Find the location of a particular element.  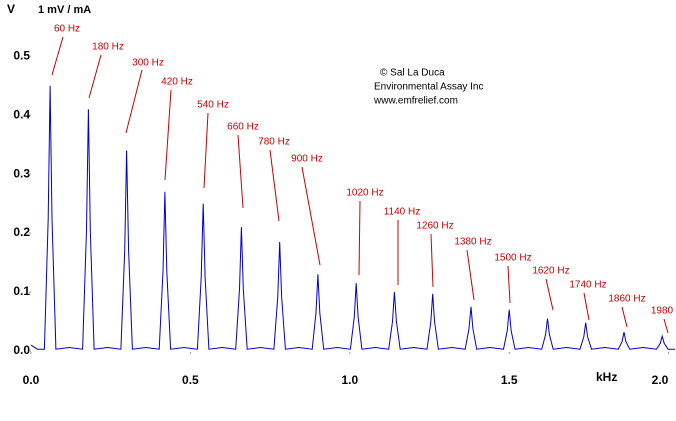

y-axis-unit: 1 mV / mA is located at coordinates (64, 10).